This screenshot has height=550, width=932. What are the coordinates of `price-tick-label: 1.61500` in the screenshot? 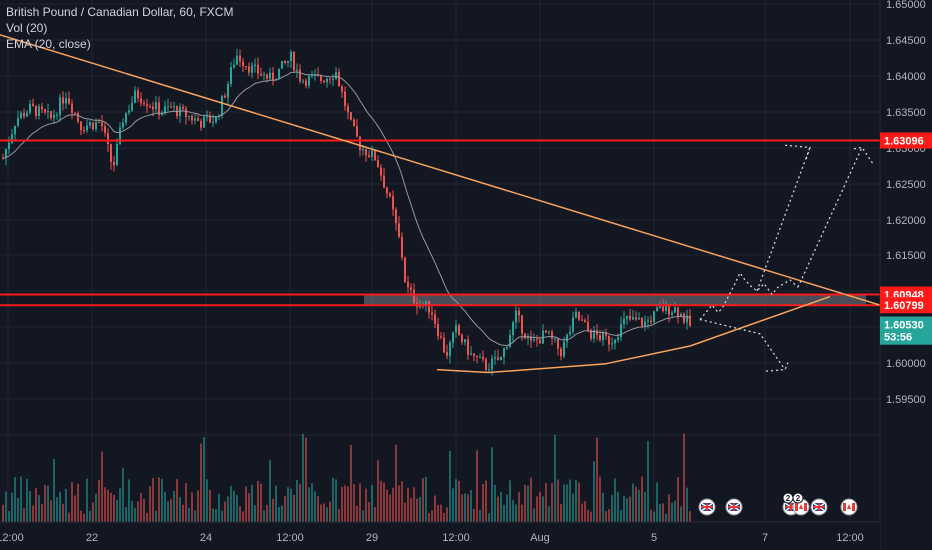 It's located at (906, 256).